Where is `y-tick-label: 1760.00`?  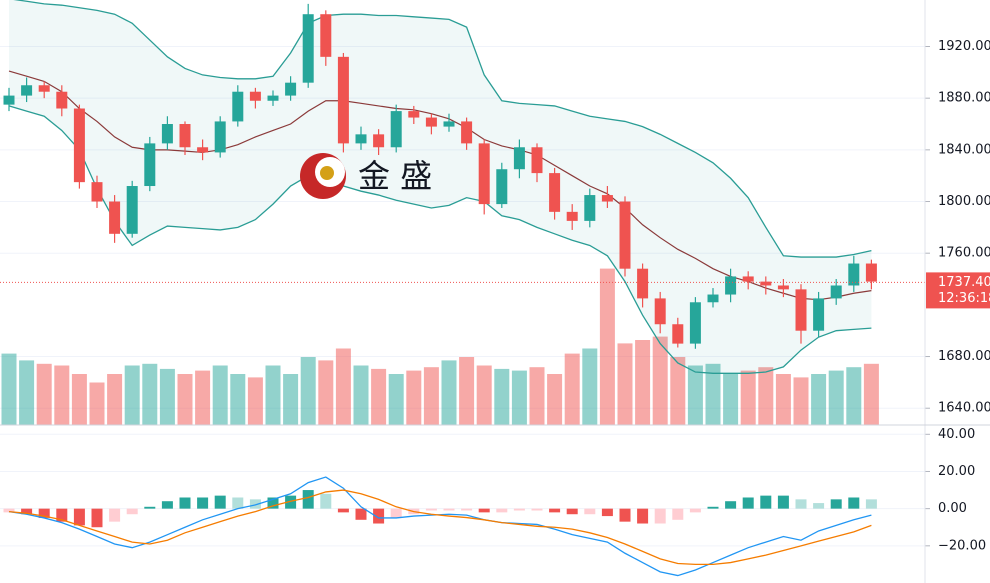
y-tick-label: 1760.00 is located at coordinates (964, 253).